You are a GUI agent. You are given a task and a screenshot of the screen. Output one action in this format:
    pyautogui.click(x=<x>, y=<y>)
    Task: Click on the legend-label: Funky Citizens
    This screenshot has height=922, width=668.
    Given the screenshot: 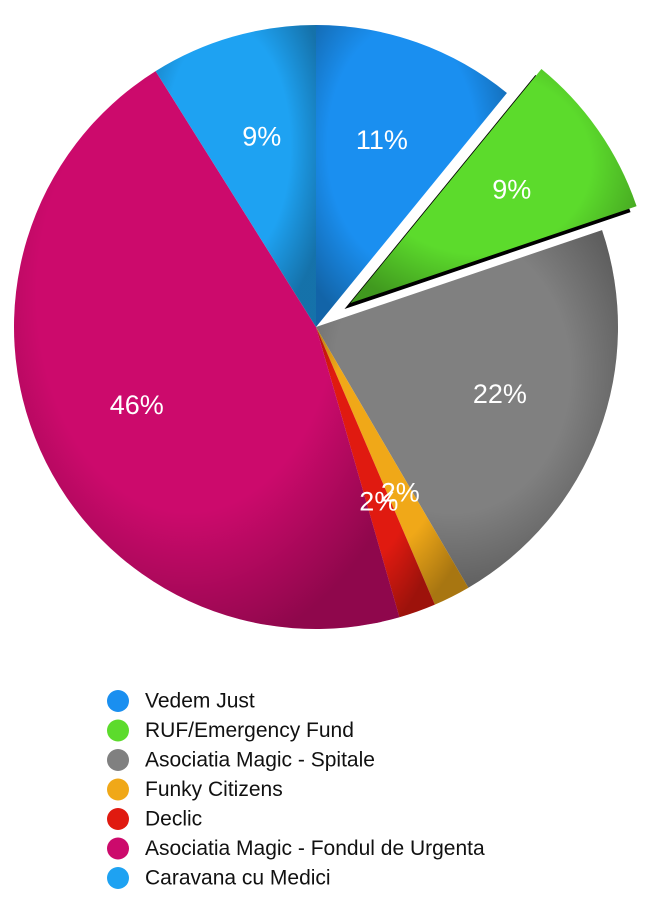 What is the action you would take?
    pyautogui.click(x=214, y=789)
    